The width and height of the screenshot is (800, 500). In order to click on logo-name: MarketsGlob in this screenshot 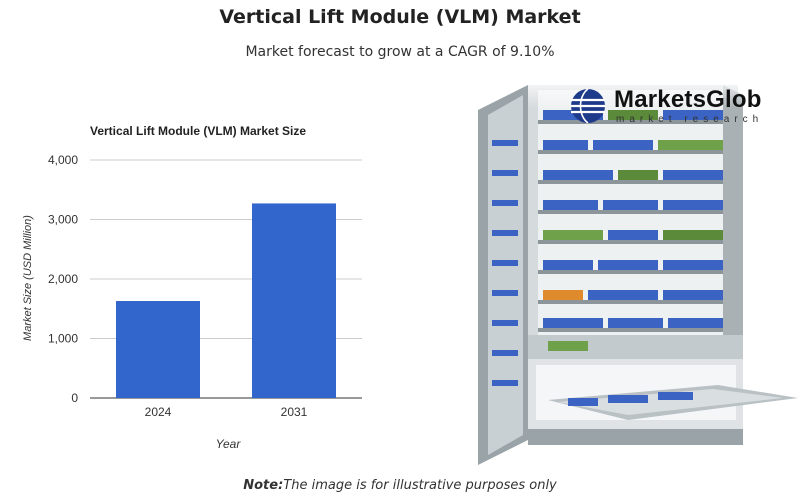, I will do `click(688, 99)`.